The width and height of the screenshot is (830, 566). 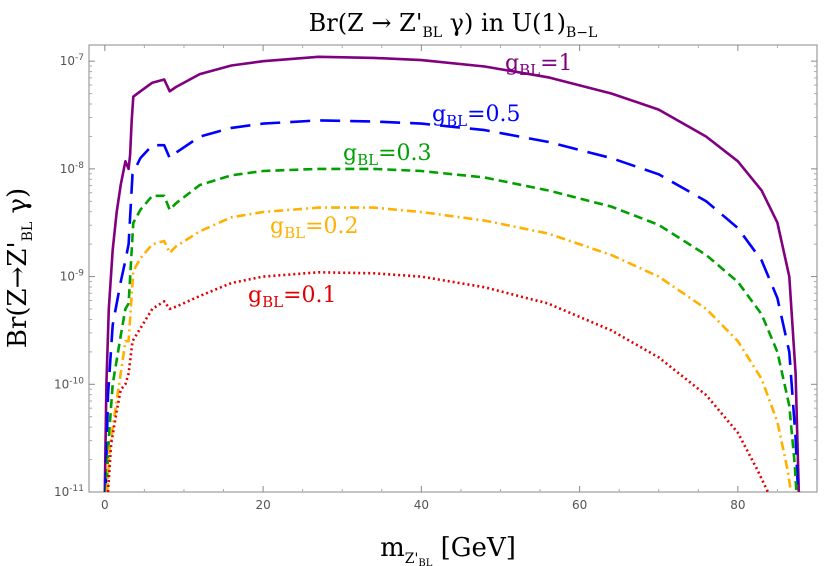 What do you see at coordinates (421, 505) in the screenshot?
I see `x-tick-label: 40` at bounding box center [421, 505].